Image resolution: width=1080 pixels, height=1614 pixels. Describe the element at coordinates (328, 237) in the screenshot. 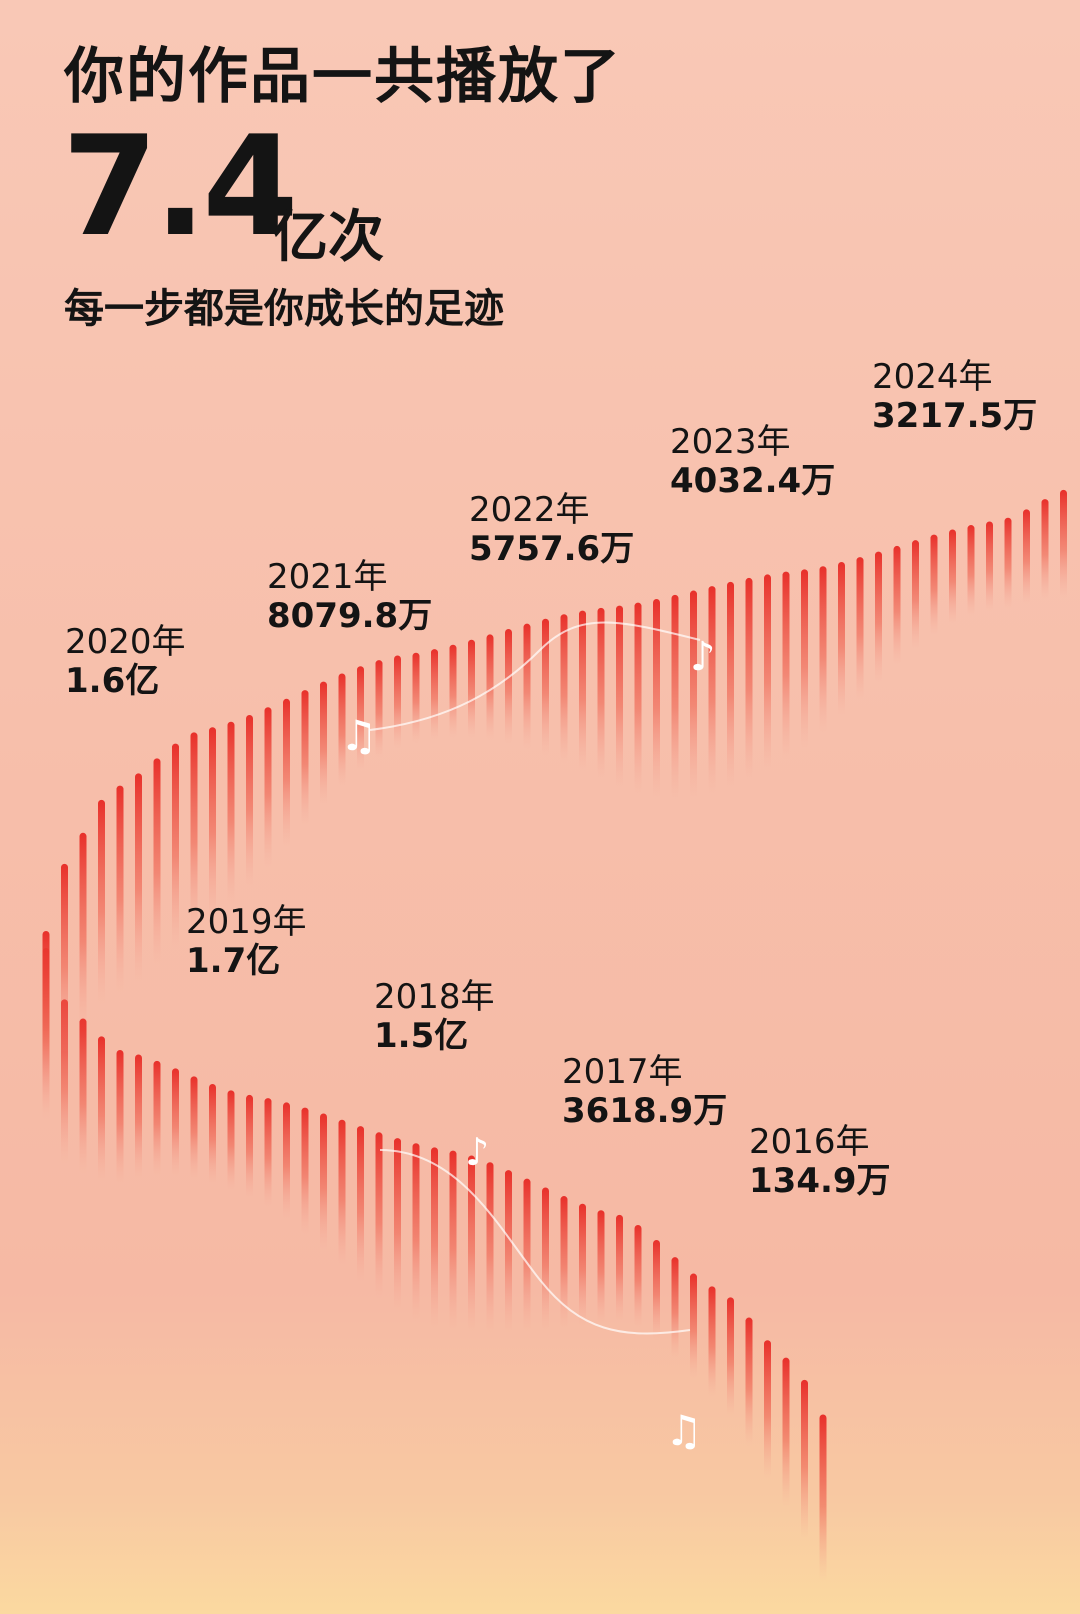

I see `total-unit: 亿次` at that location.